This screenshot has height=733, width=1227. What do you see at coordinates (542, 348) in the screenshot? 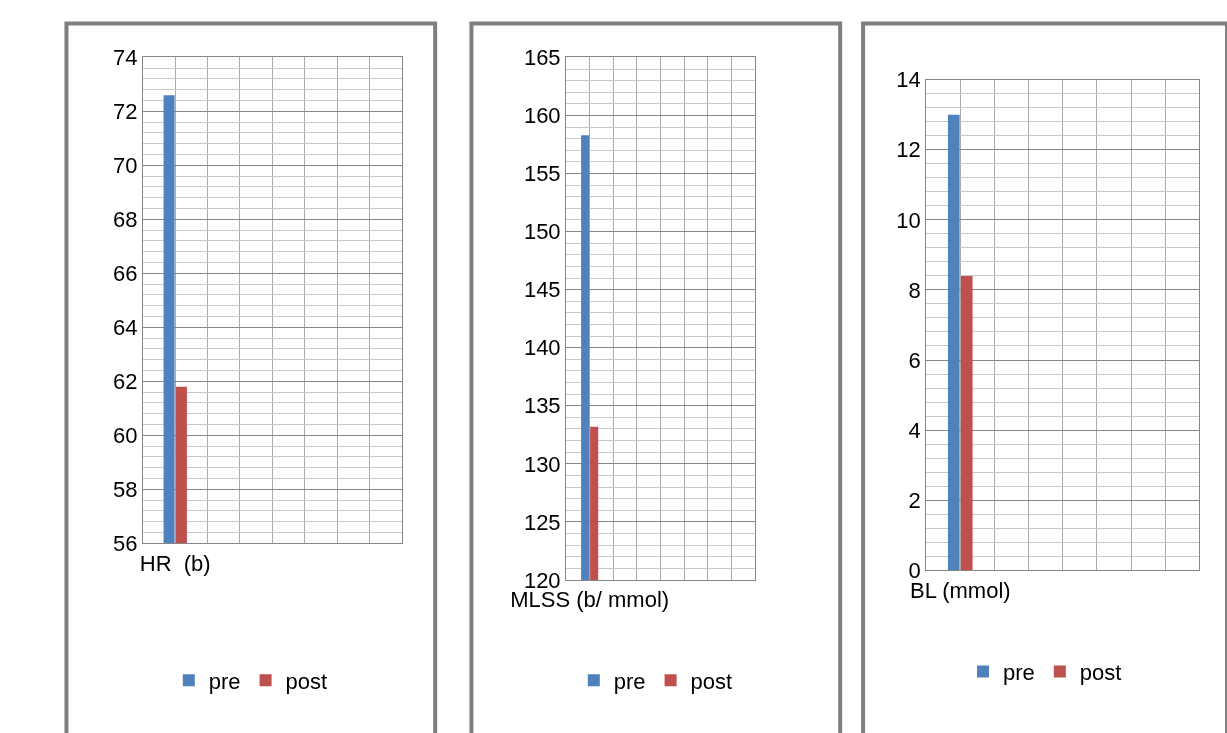
I see `y-tick-label: 140` at bounding box center [542, 348].